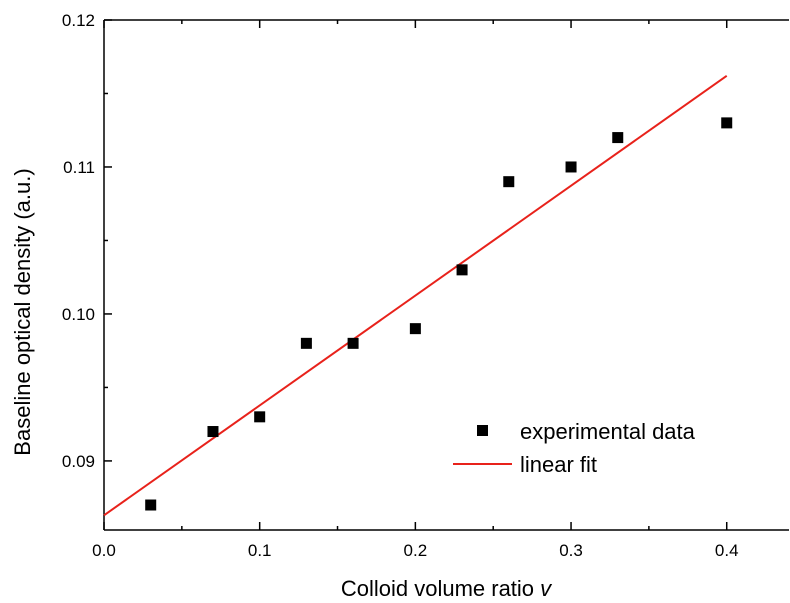 The width and height of the screenshot is (790, 603). Describe the element at coordinates (87, 241) in the screenshot. I see `y-axis: 0.09 0.10 0.11 0.12` at that location.